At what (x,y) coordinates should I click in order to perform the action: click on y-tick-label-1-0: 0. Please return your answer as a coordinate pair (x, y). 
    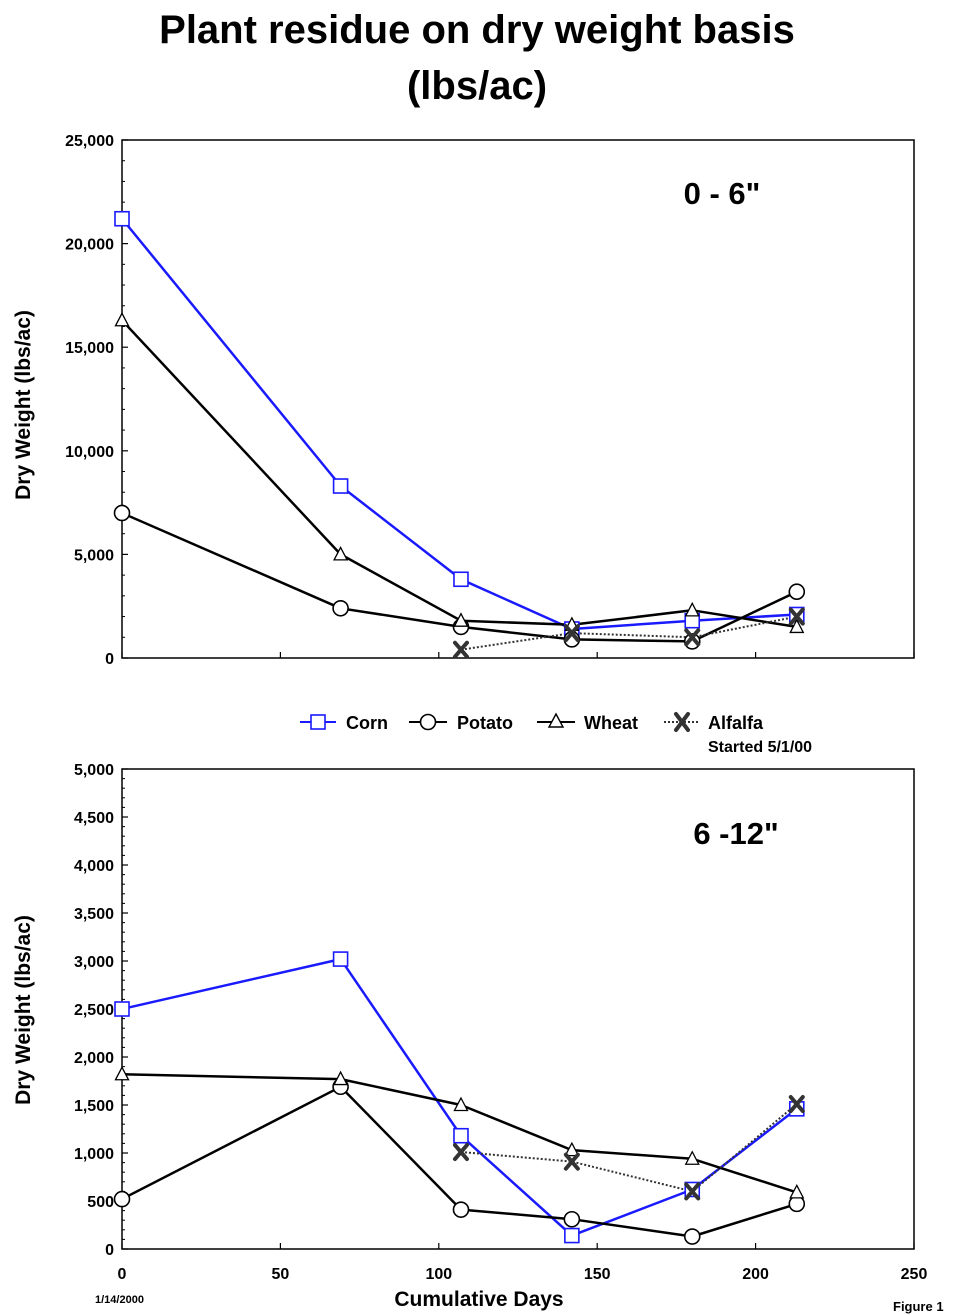
    Looking at the image, I should click on (109, 1250).